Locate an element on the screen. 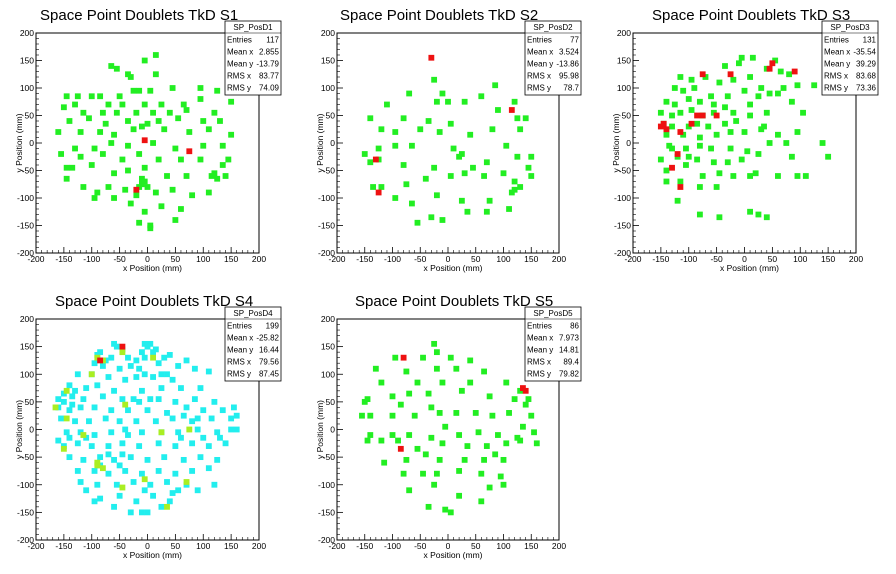  stats-row-label: Mean x is located at coordinates (540, 52).